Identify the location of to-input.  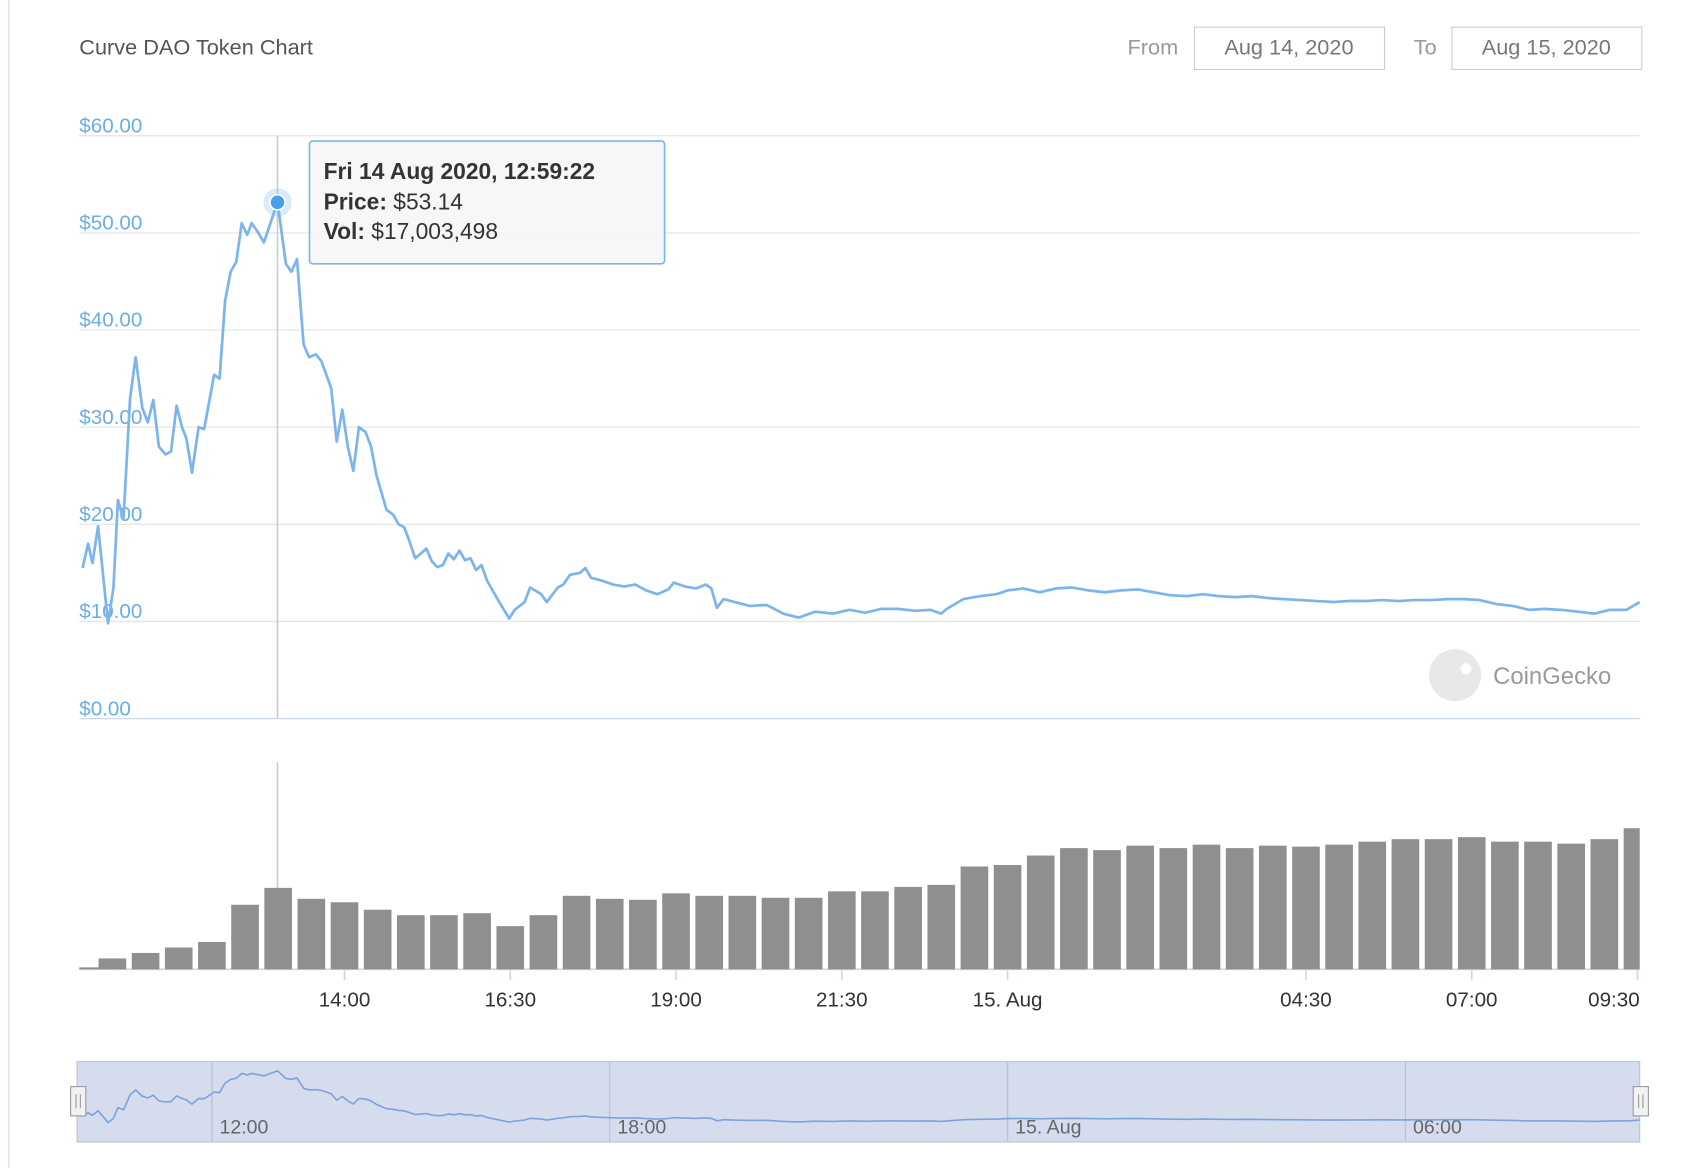
(1547, 48).